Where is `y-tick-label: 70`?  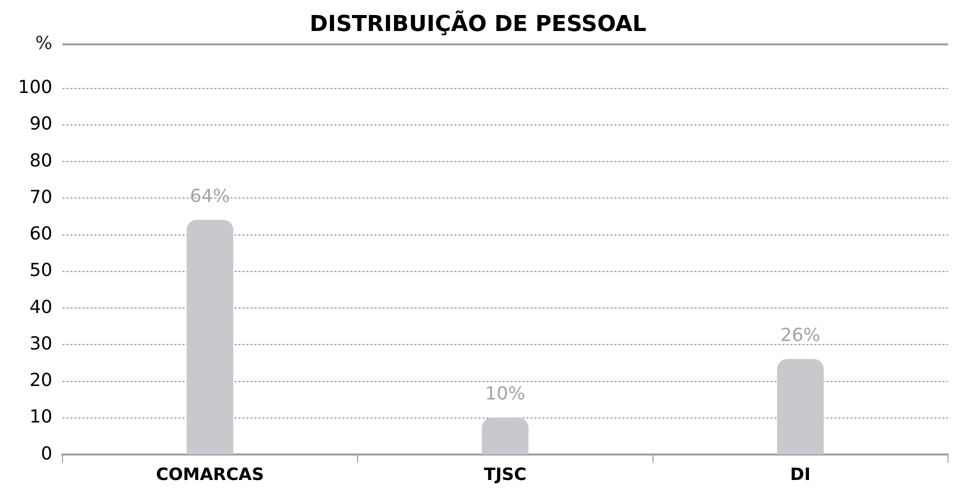 y-tick-label: 70 is located at coordinates (40, 197).